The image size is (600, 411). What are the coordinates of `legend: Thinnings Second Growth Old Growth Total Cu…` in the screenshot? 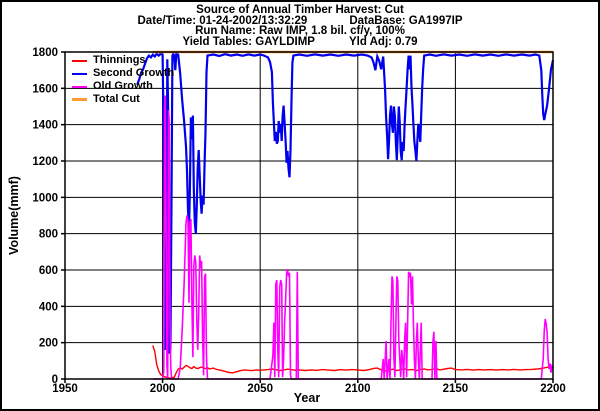 It's located at (123, 80).